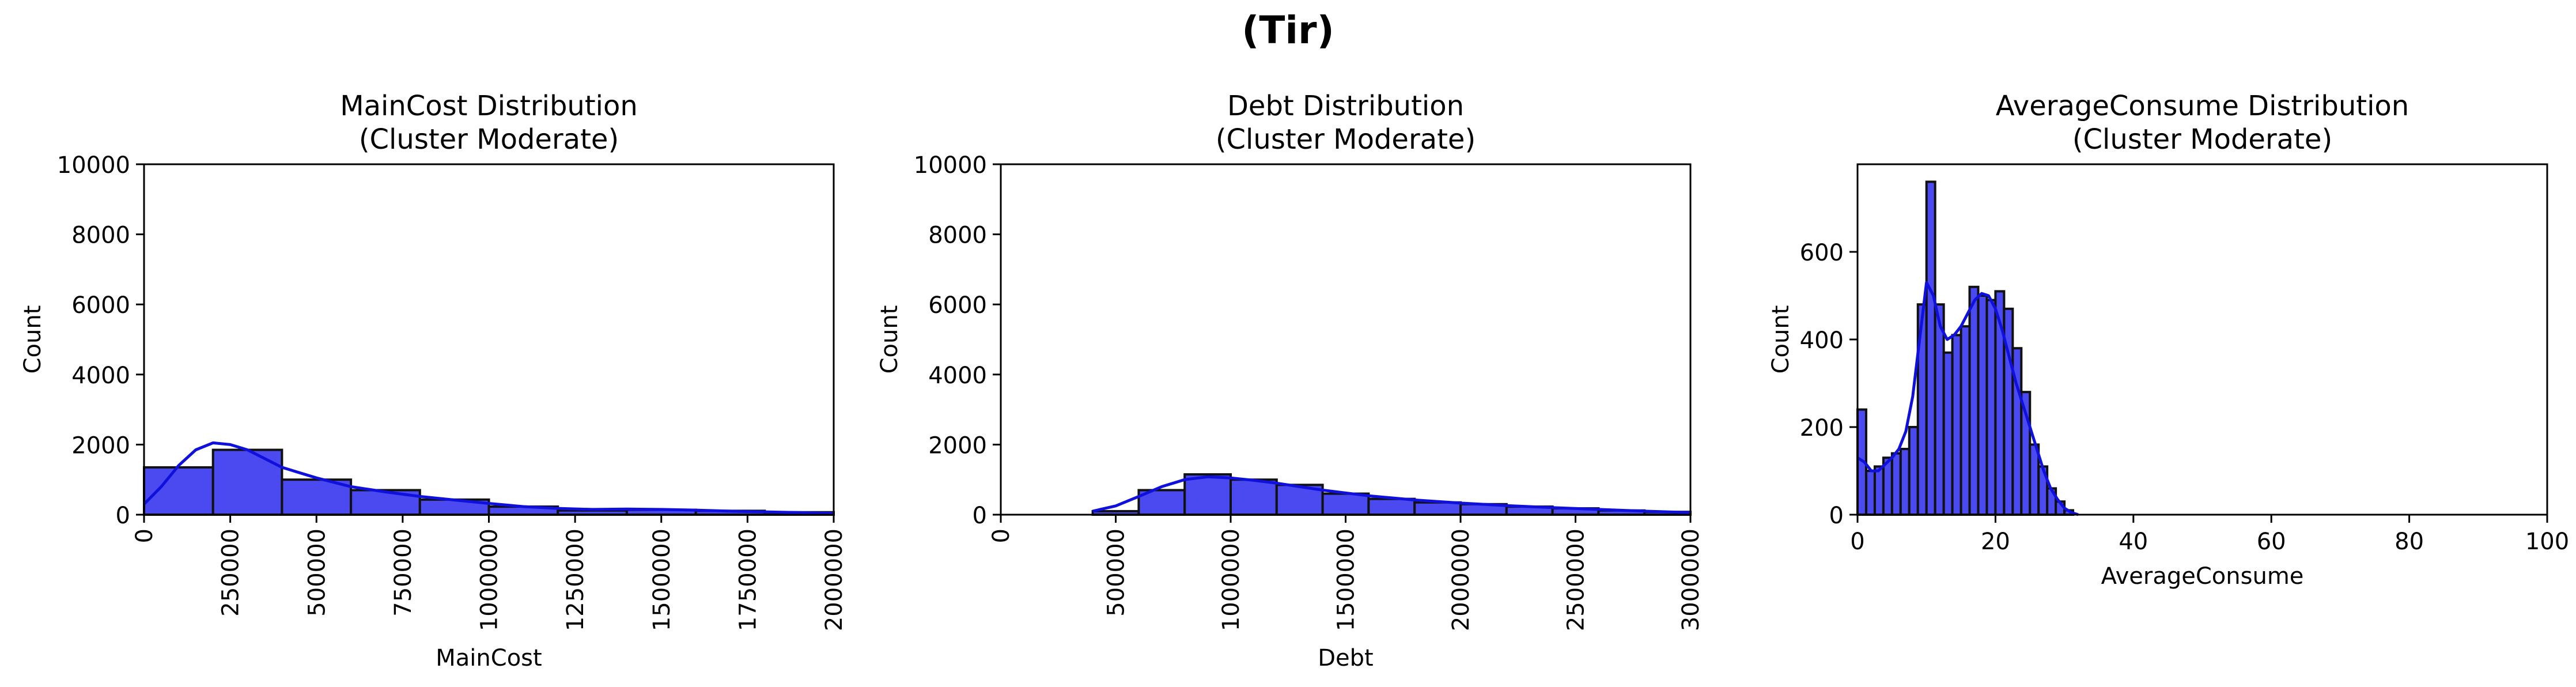  Describe the element at coordinates (1691, 580) in the screenshot. I see `x-tick-label: 3000000` at that location.